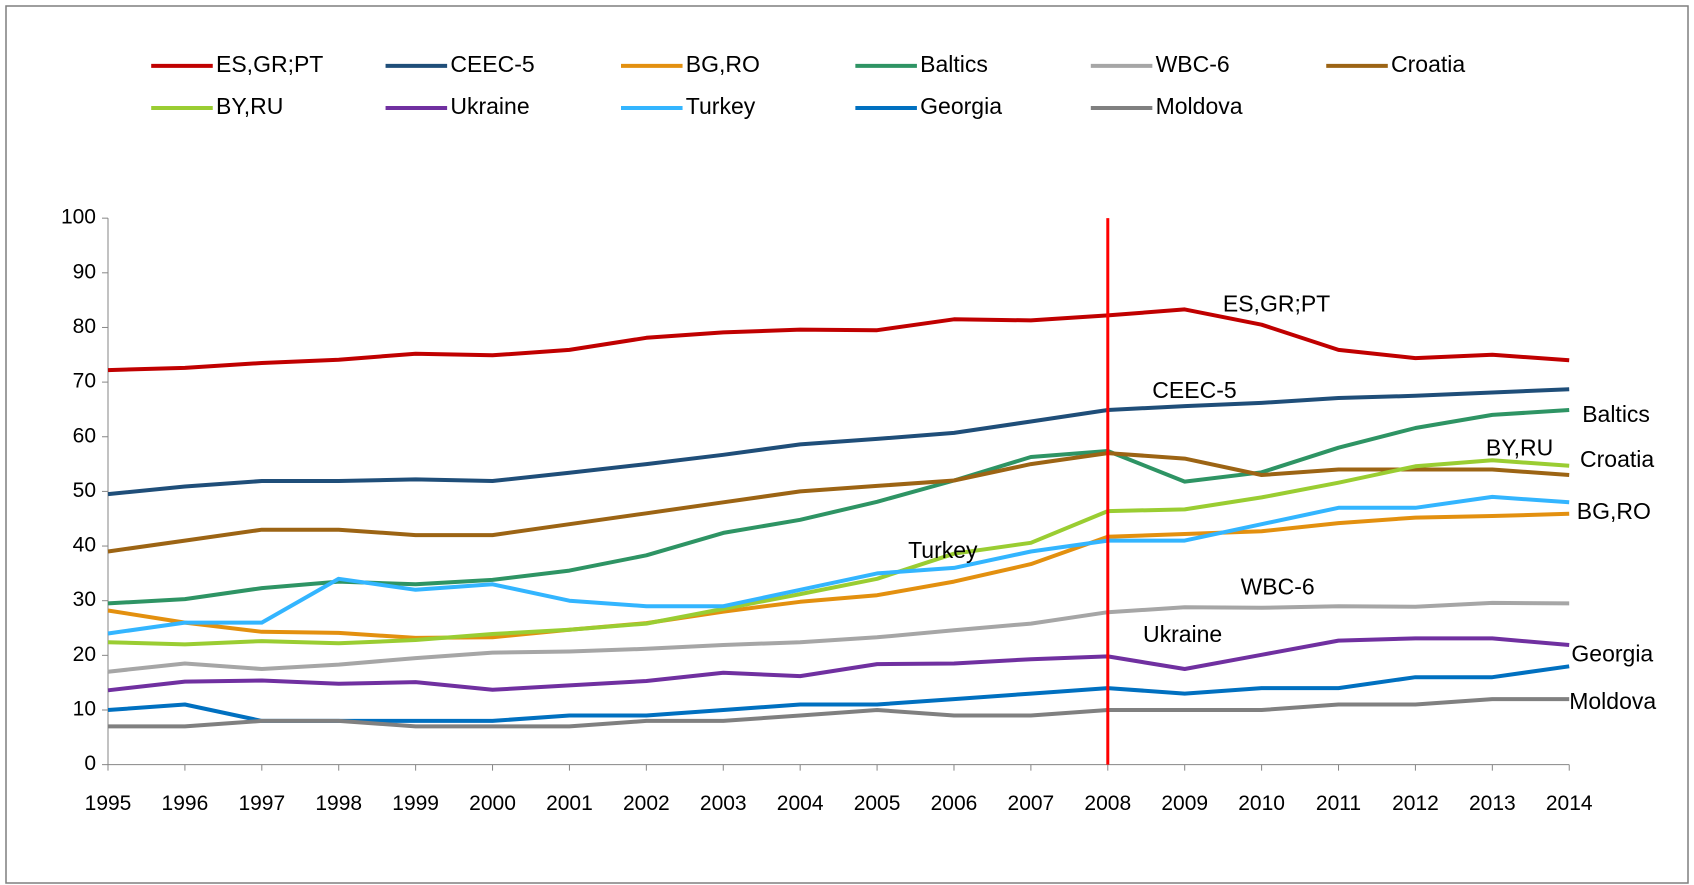  I want to click on y-tick-label: 40, so click(84, 545).